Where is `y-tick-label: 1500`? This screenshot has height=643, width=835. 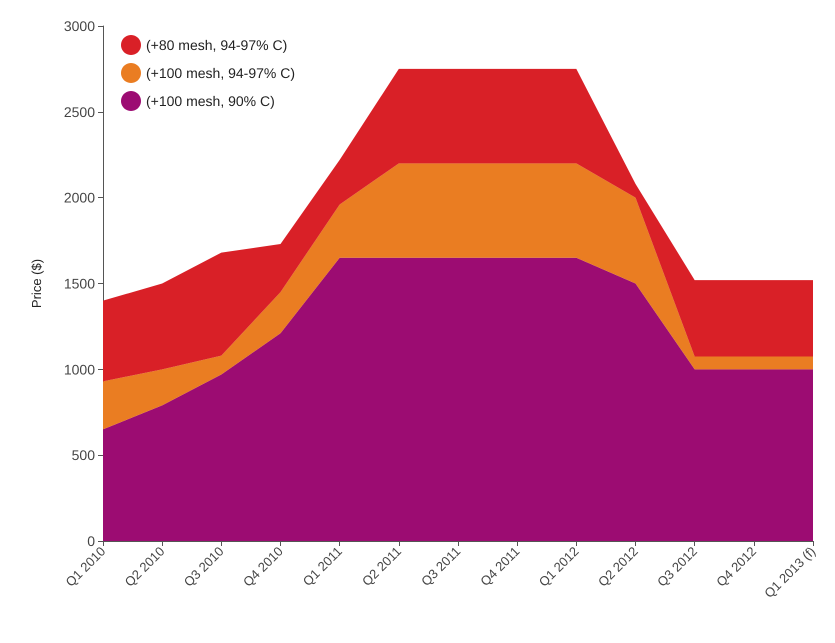 y-tick-label: 1500 is located at coordinates (80, 284).